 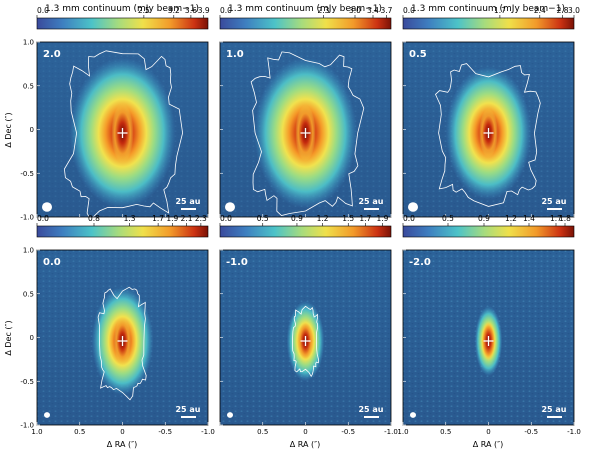 What do you see at coordinates (382, 218) in the screenshot?
I see `colorbar-tick-label-4-6: 1.9` at bounding box center [382, 218].